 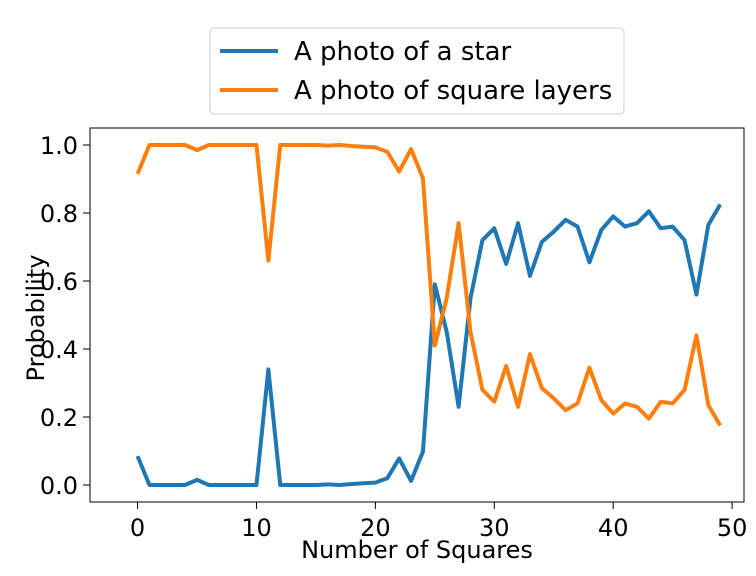 I want to click on y-tick-label: 0.0, so click(x=59, y=486).